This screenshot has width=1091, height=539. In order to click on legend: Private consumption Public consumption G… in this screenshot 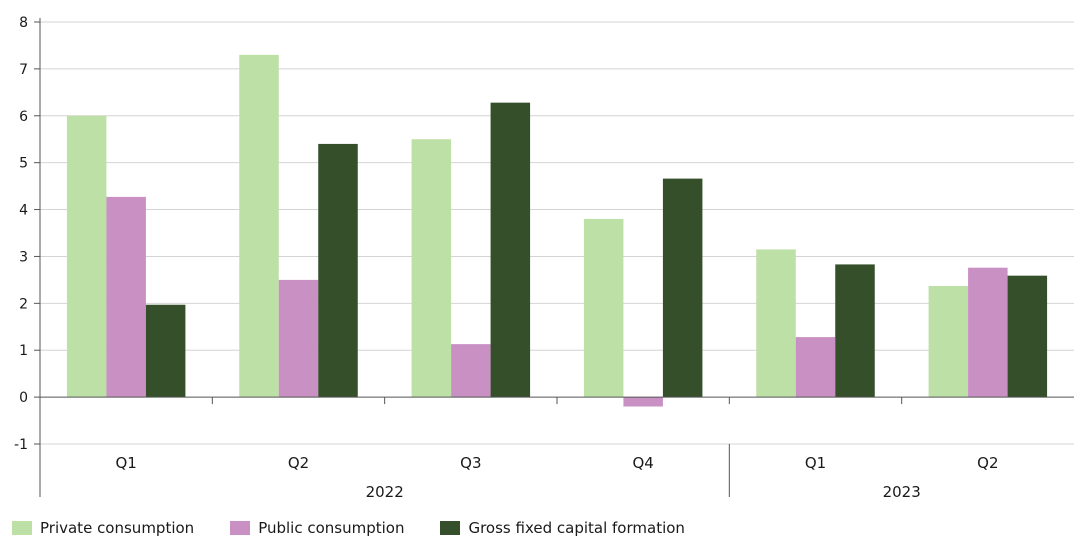, I will do `click(366, 528)`.